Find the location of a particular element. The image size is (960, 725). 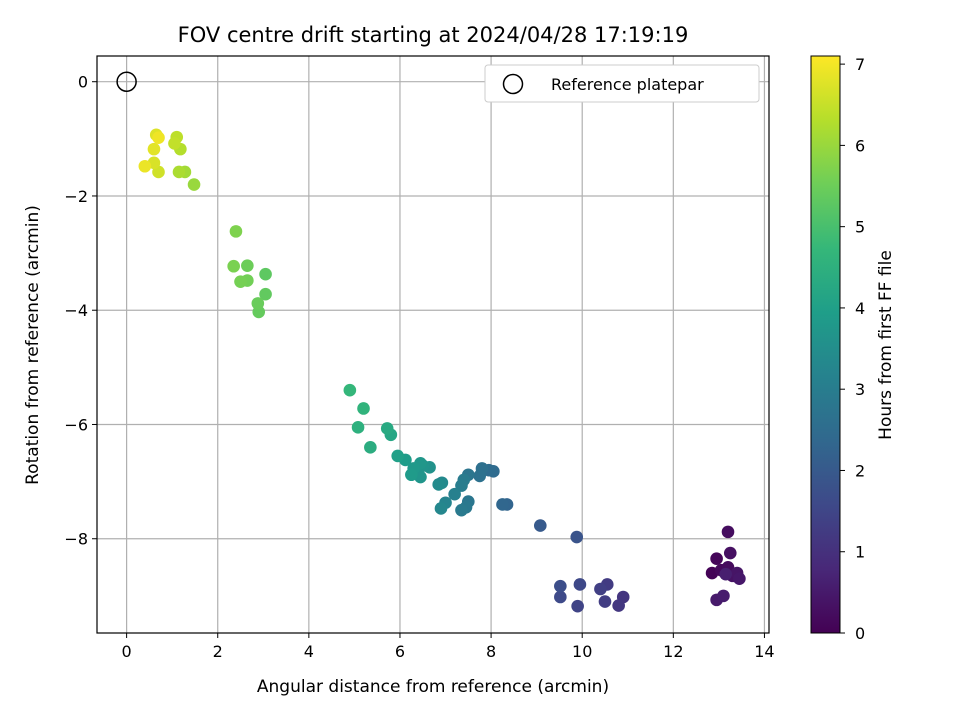

x-tick-label: 12 is located at coordinates (673, 651).